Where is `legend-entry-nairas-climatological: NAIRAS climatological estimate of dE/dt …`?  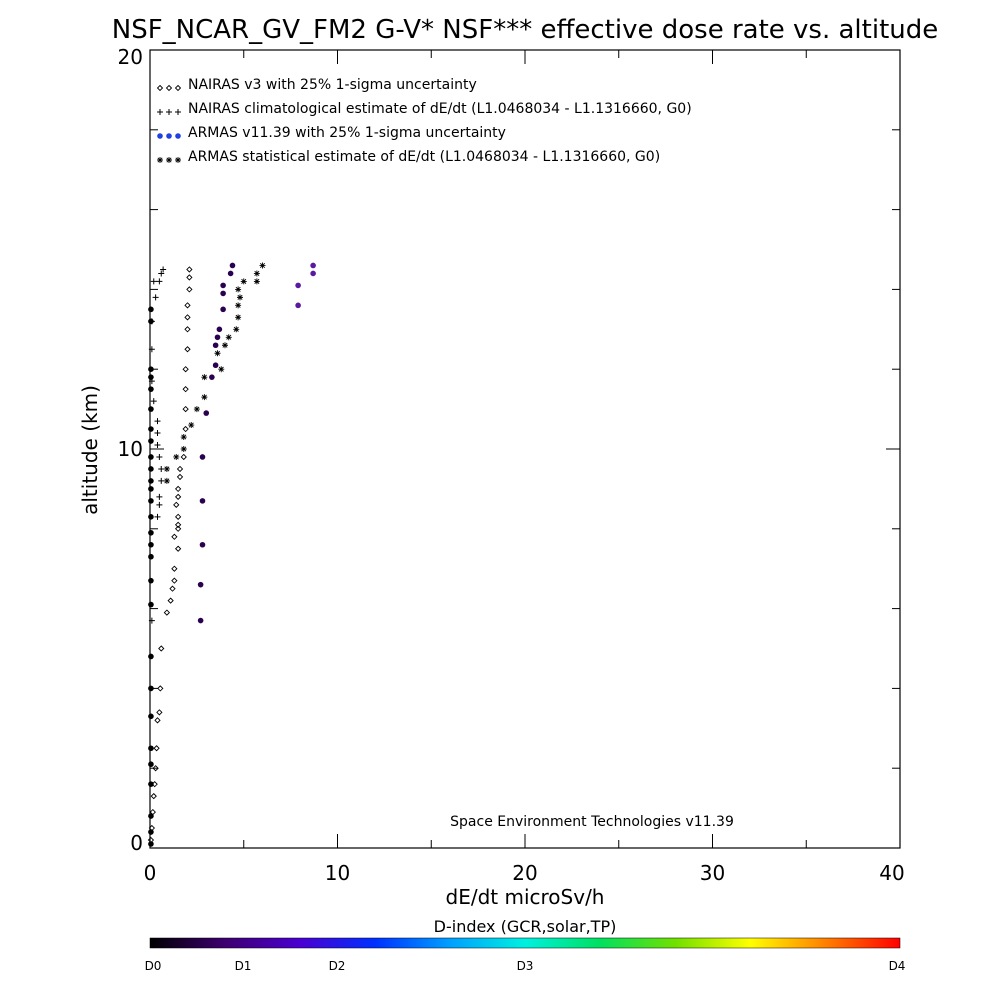 legend-entry-nairas-climatological: NAIRAS climatological estimate of dE/dt … is located at coordinates (440, 109).